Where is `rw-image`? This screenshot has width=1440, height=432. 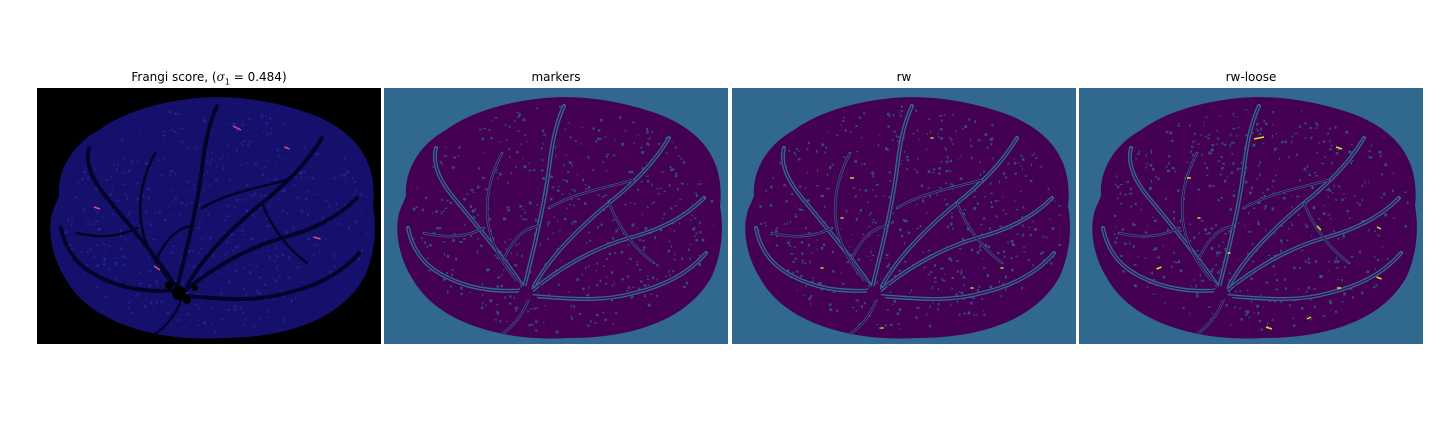
rw-image is located at coordinates (904, 216).